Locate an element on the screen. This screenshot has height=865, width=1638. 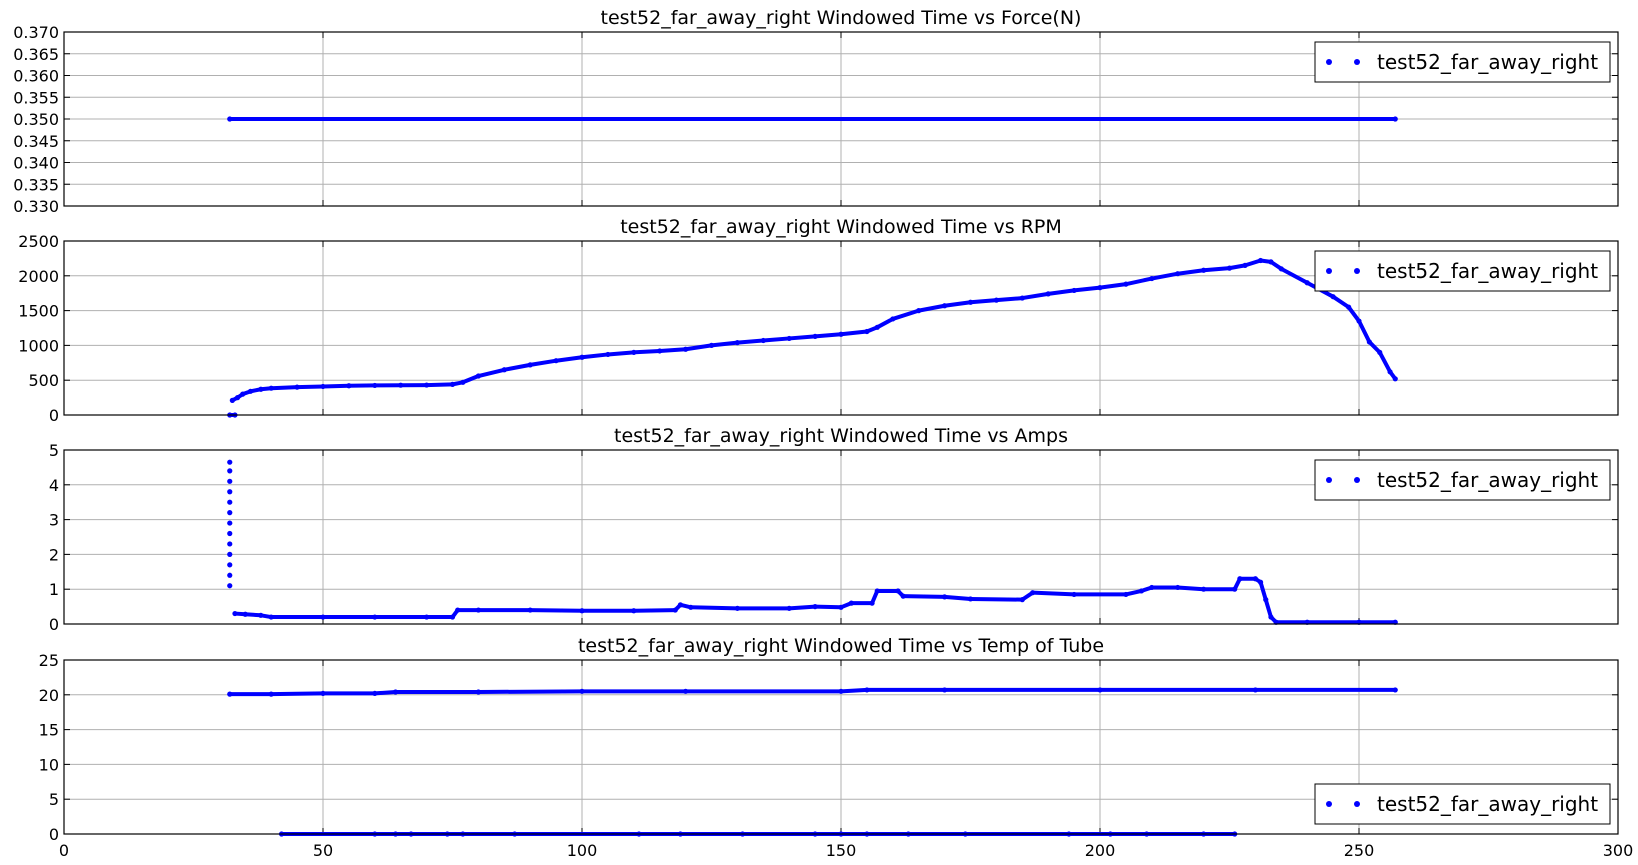
x-tick-label: 0 is located at coordinates (64, 850).